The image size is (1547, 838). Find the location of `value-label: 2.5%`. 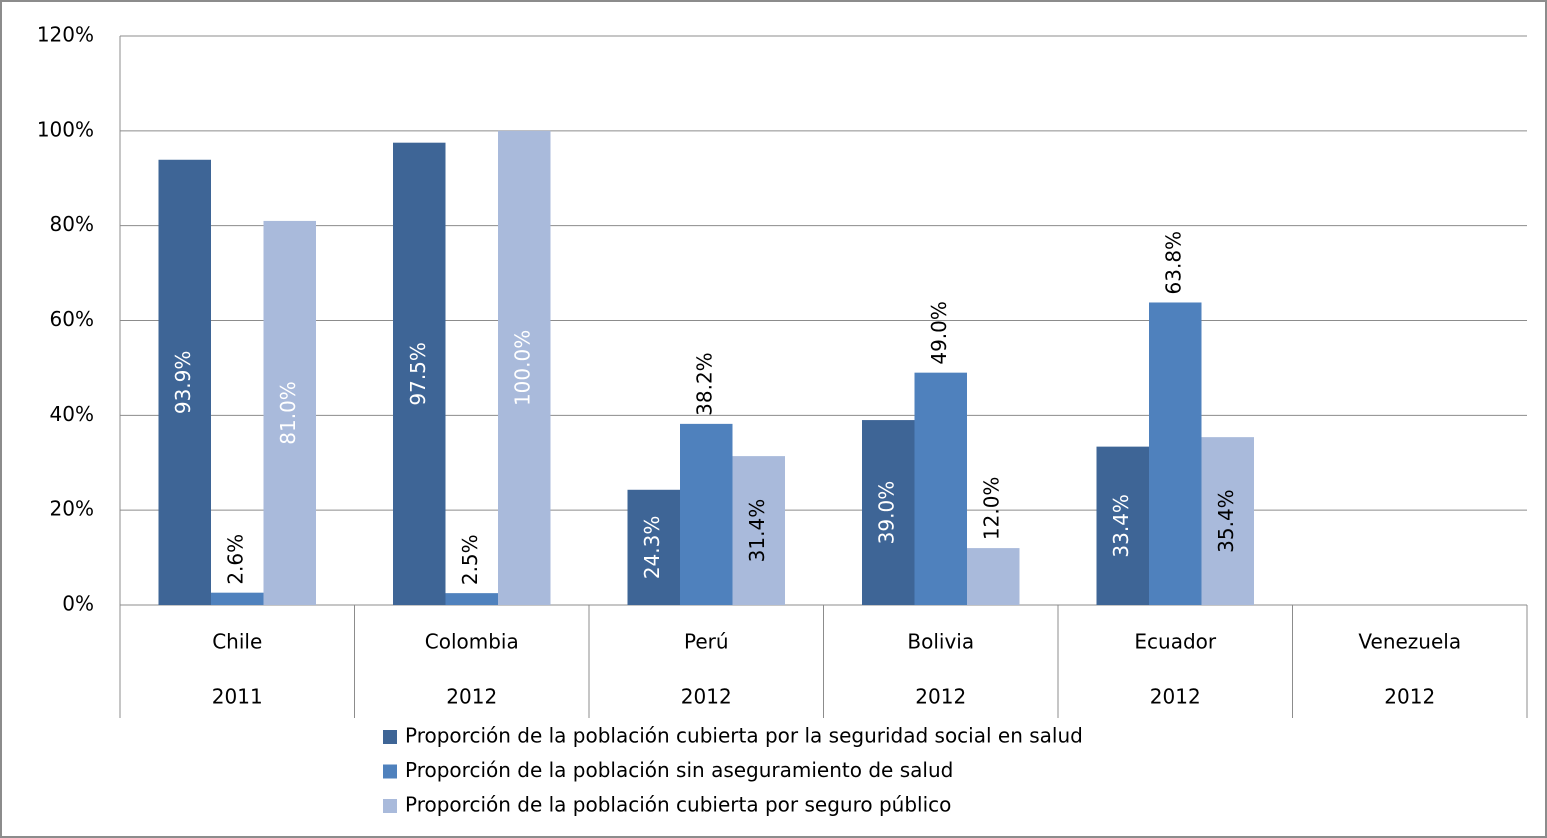

value-label: 2.5% is located at coordinates (470, 559).